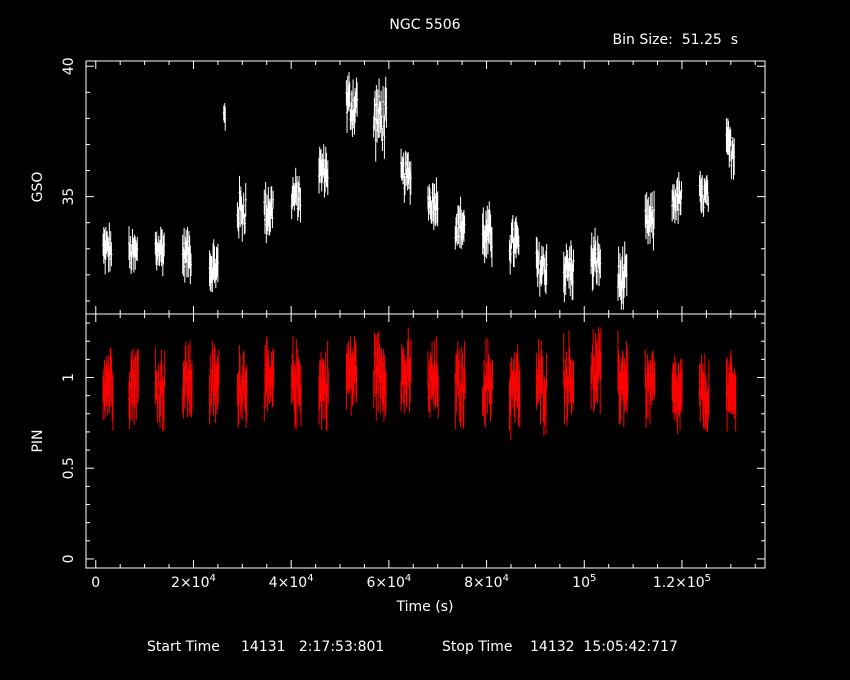  Describe the element at coordinates (388, 582) in the screenshot. I see `x-tick-label: 6×10⁴` at that location.